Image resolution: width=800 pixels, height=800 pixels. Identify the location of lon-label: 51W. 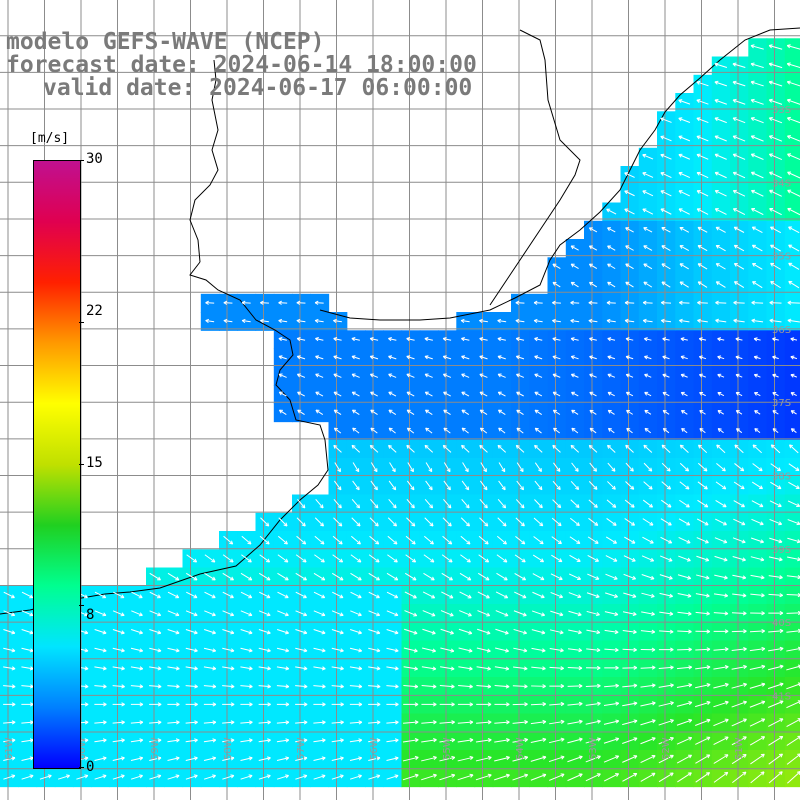
(739, 748).